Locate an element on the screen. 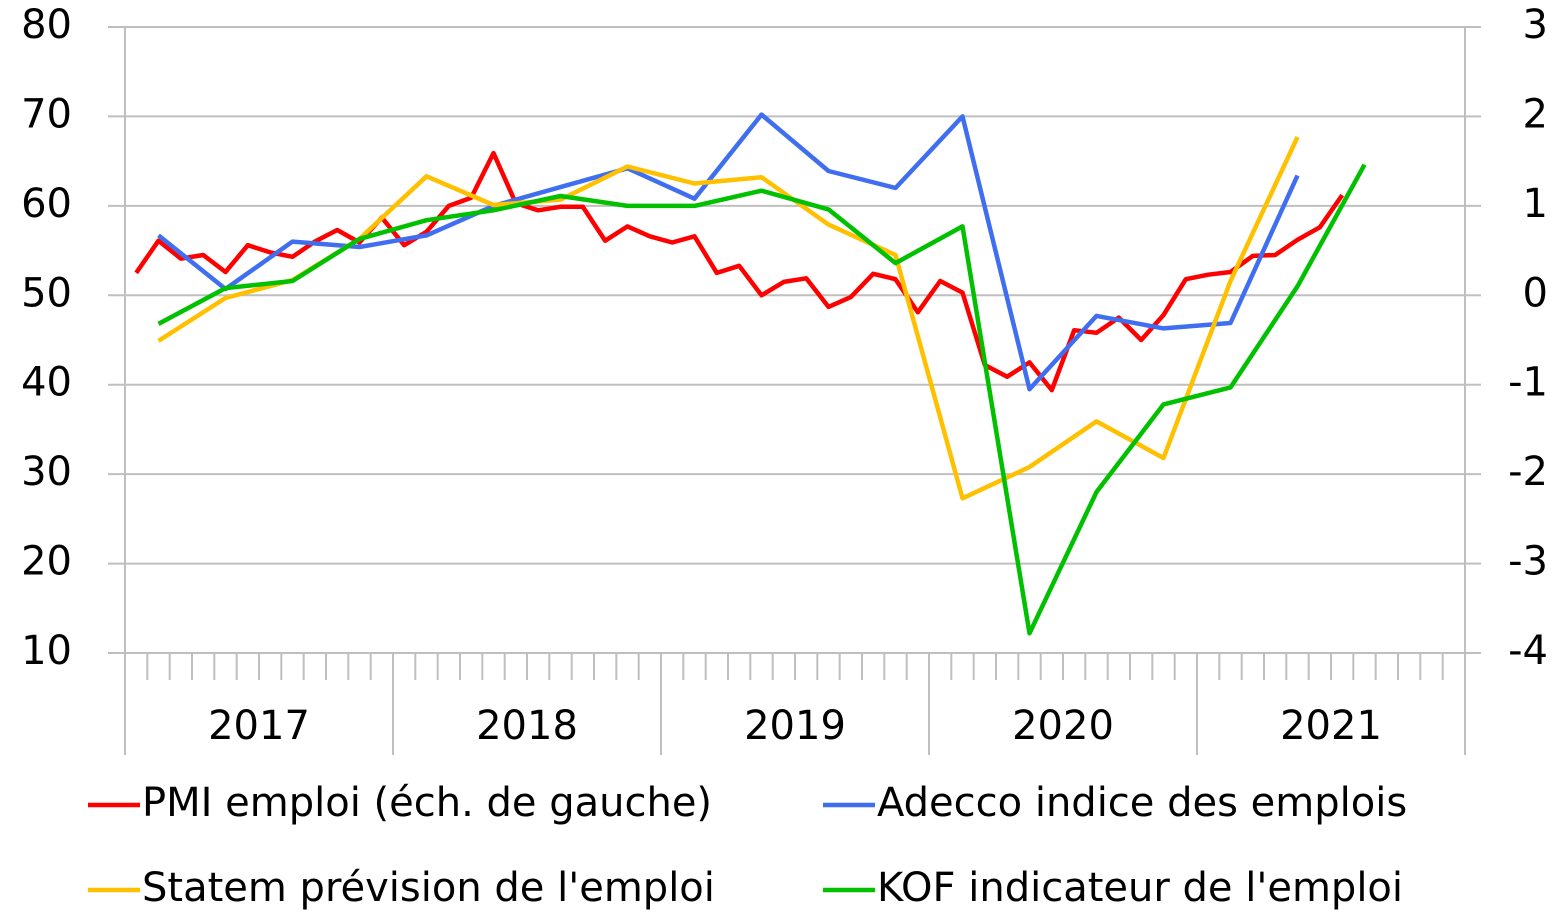 This screenshot has height=916, width=1565. legend-label: Statem prévision de l'emploi is located at coordinates (428, 888).